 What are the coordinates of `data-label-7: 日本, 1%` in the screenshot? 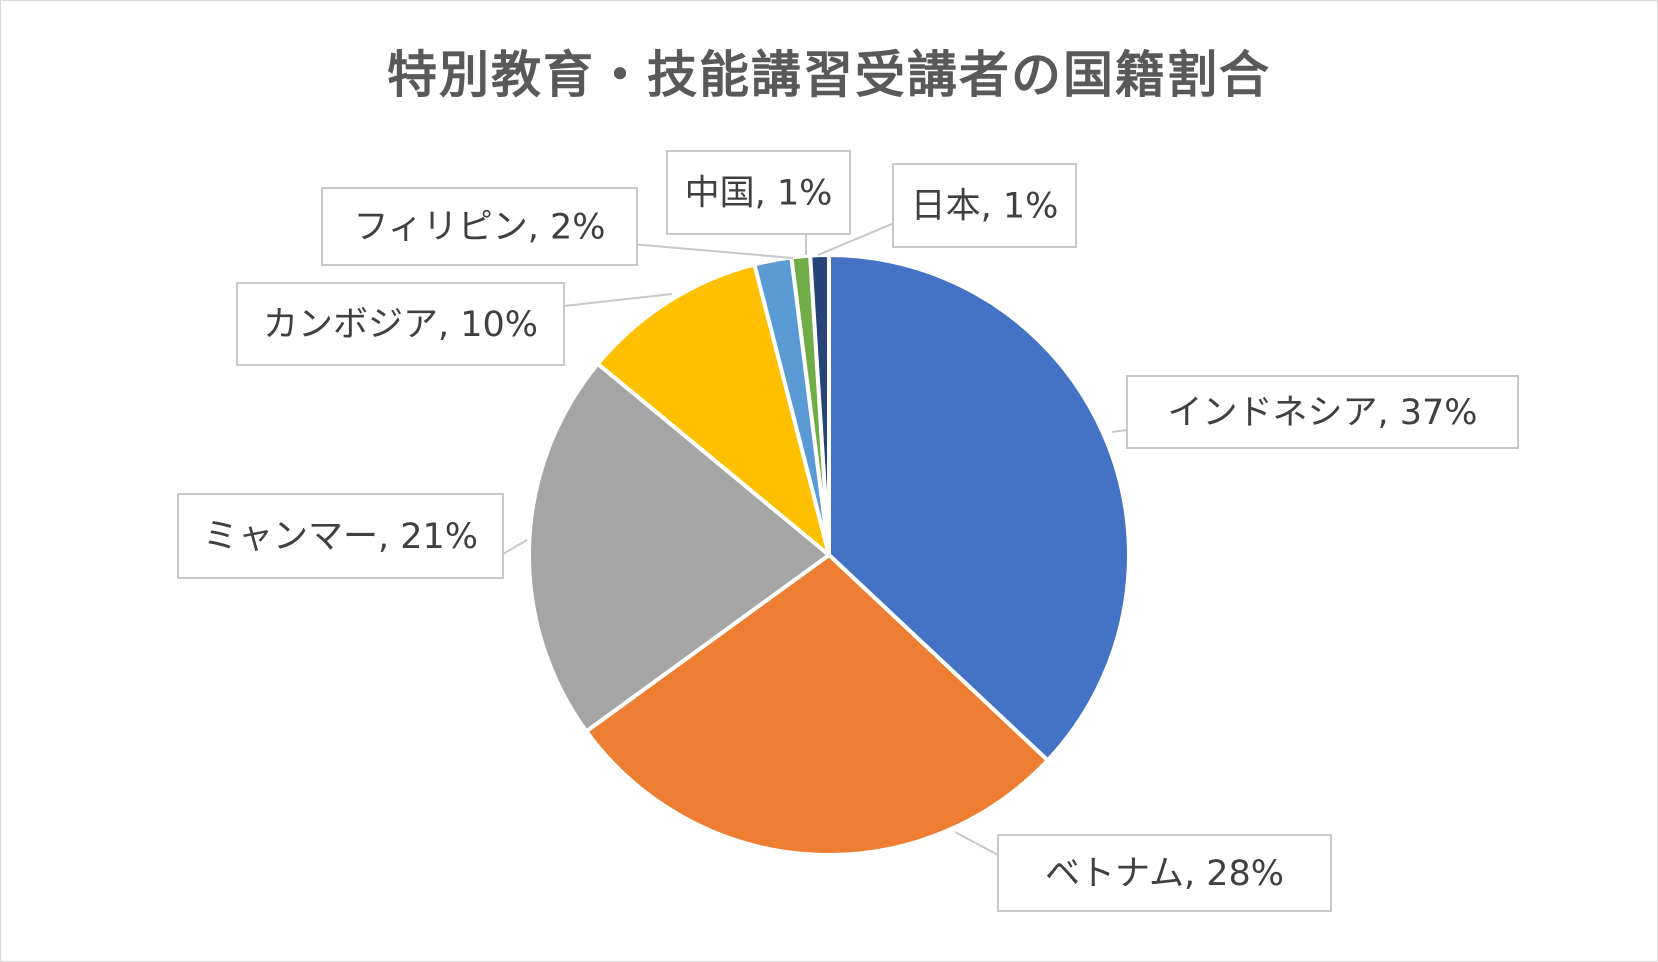 It's located at (947, 209).